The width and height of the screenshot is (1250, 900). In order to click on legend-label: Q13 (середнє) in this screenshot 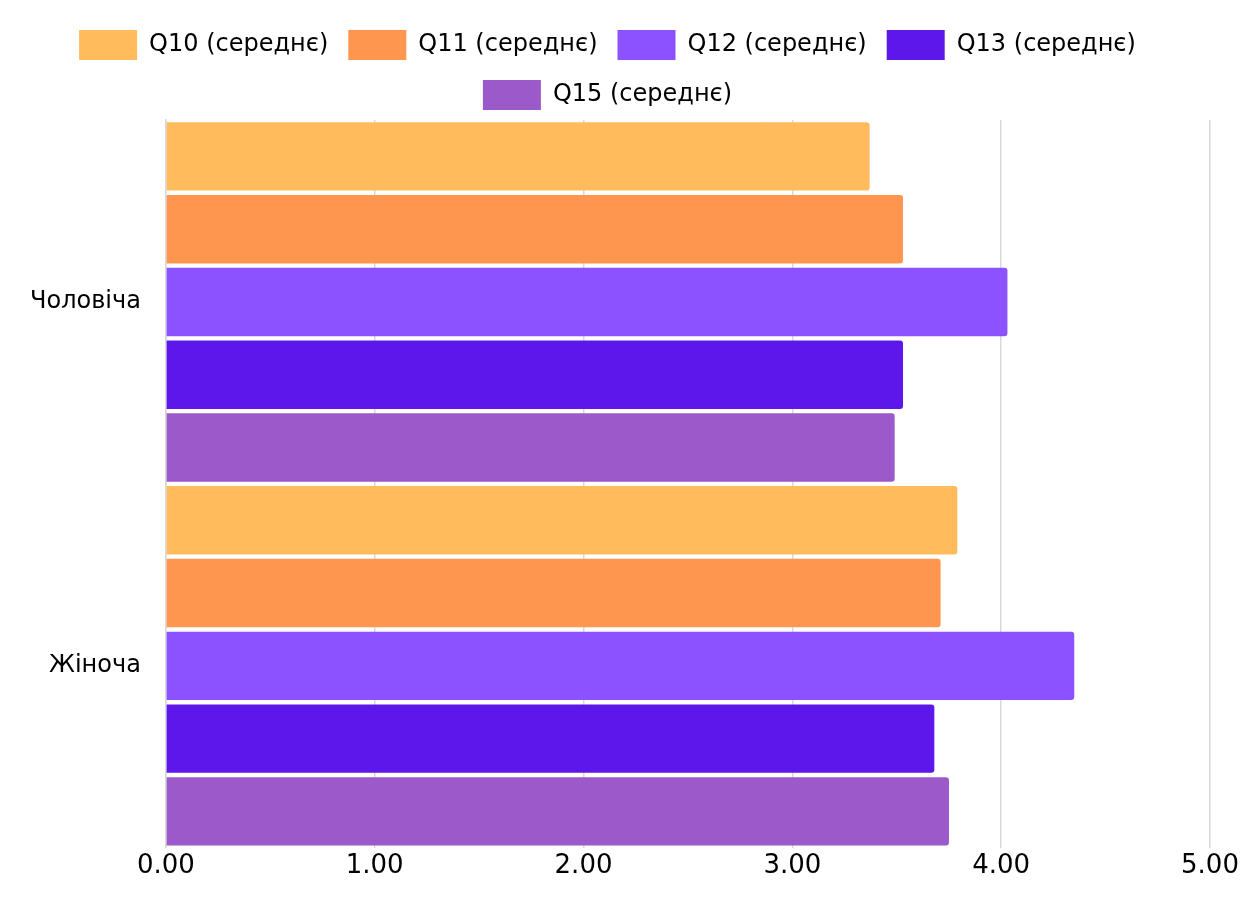, I will do `click(1046, 43)`.